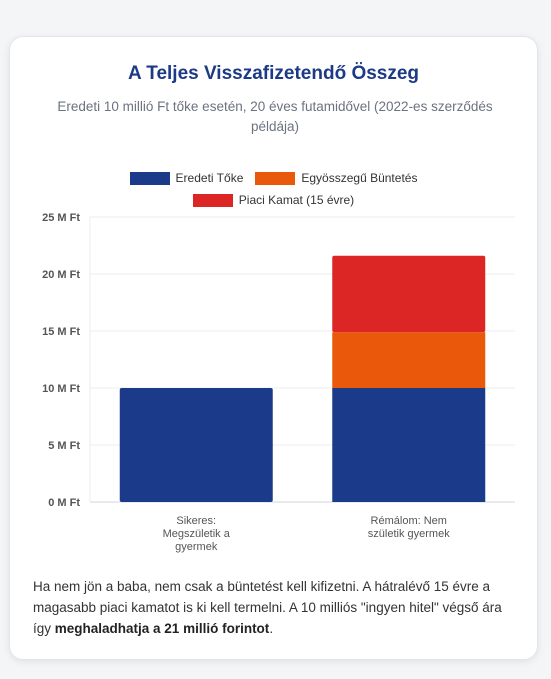  I want to click on y-tick-label: 25 M Ft, so click(61, 218).